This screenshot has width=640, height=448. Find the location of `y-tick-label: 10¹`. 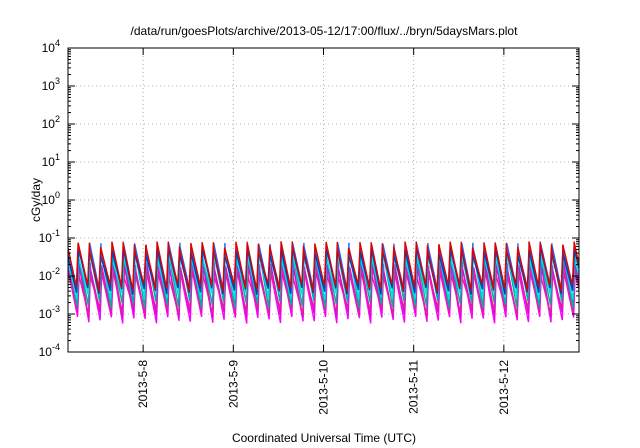

y-tick-label: 10¹ is located at coordinates (51, 160).